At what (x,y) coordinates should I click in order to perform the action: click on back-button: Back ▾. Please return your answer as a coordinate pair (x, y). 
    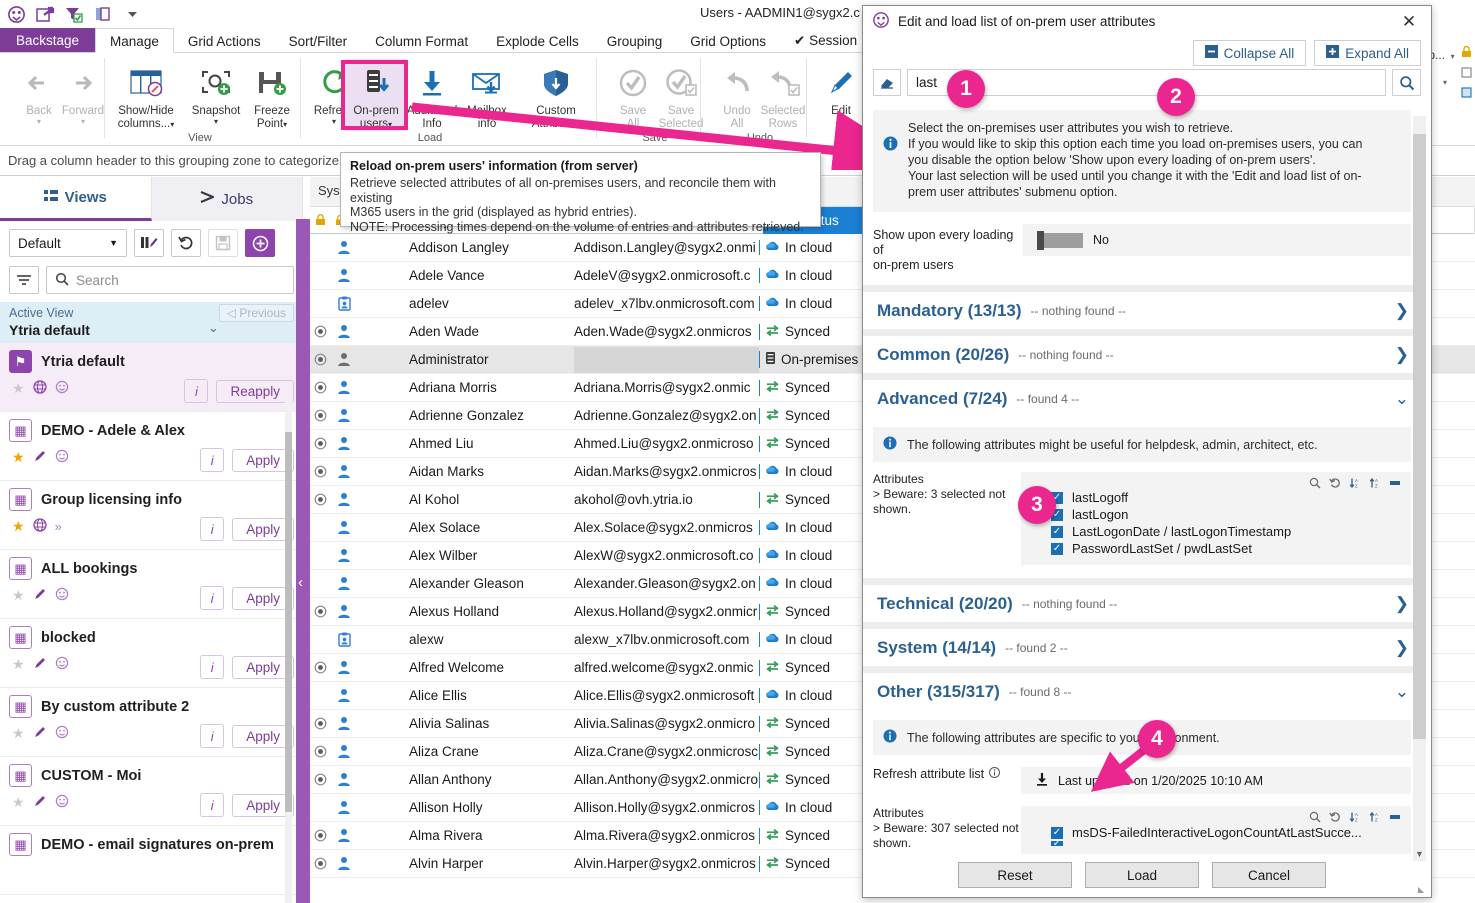
    Looking at the image, I should click on (39, 92).